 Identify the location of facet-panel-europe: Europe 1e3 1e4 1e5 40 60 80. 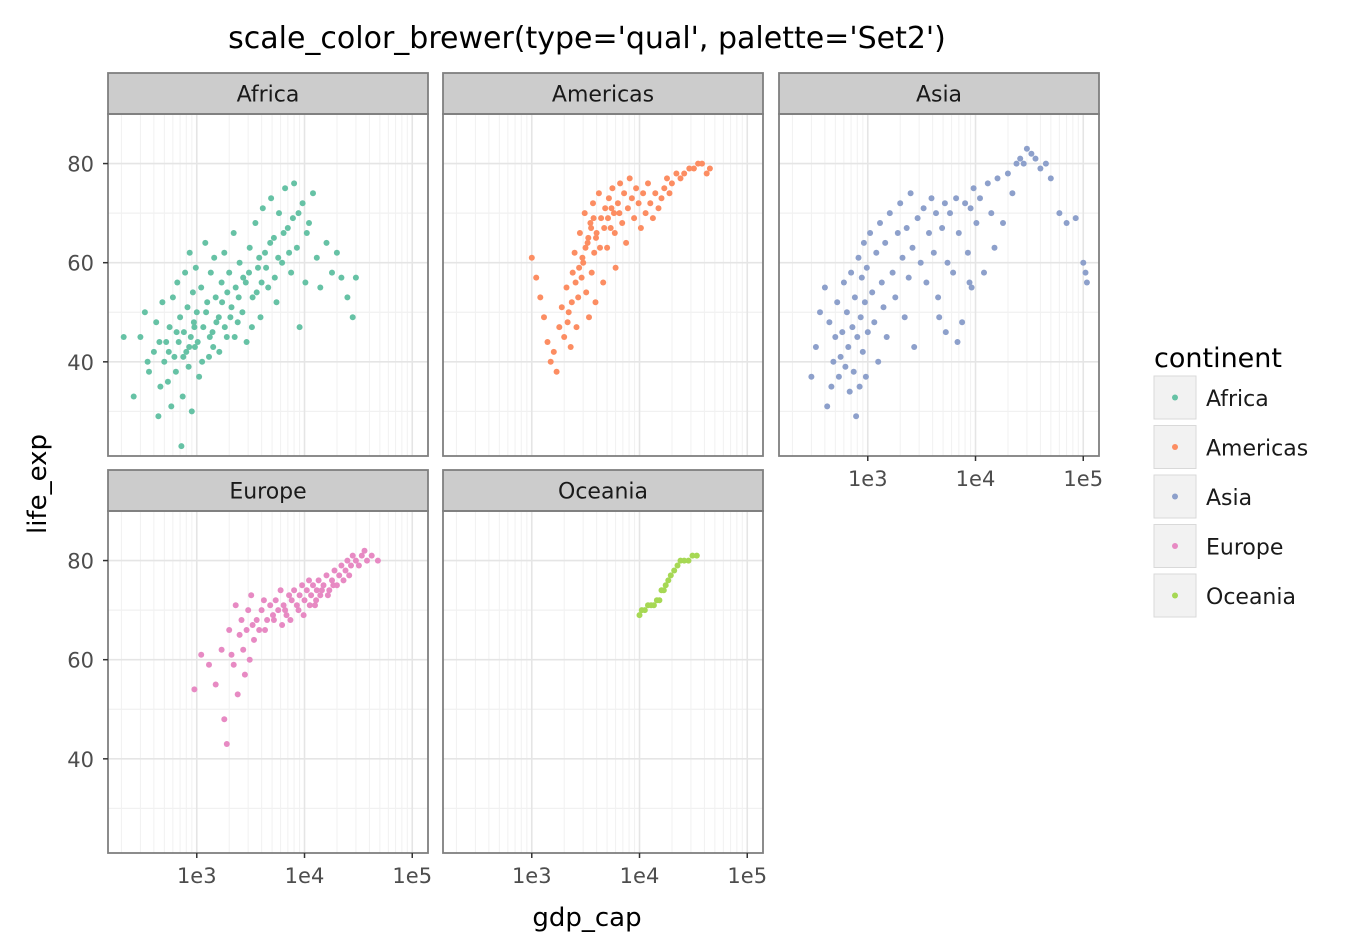
(249, 678).